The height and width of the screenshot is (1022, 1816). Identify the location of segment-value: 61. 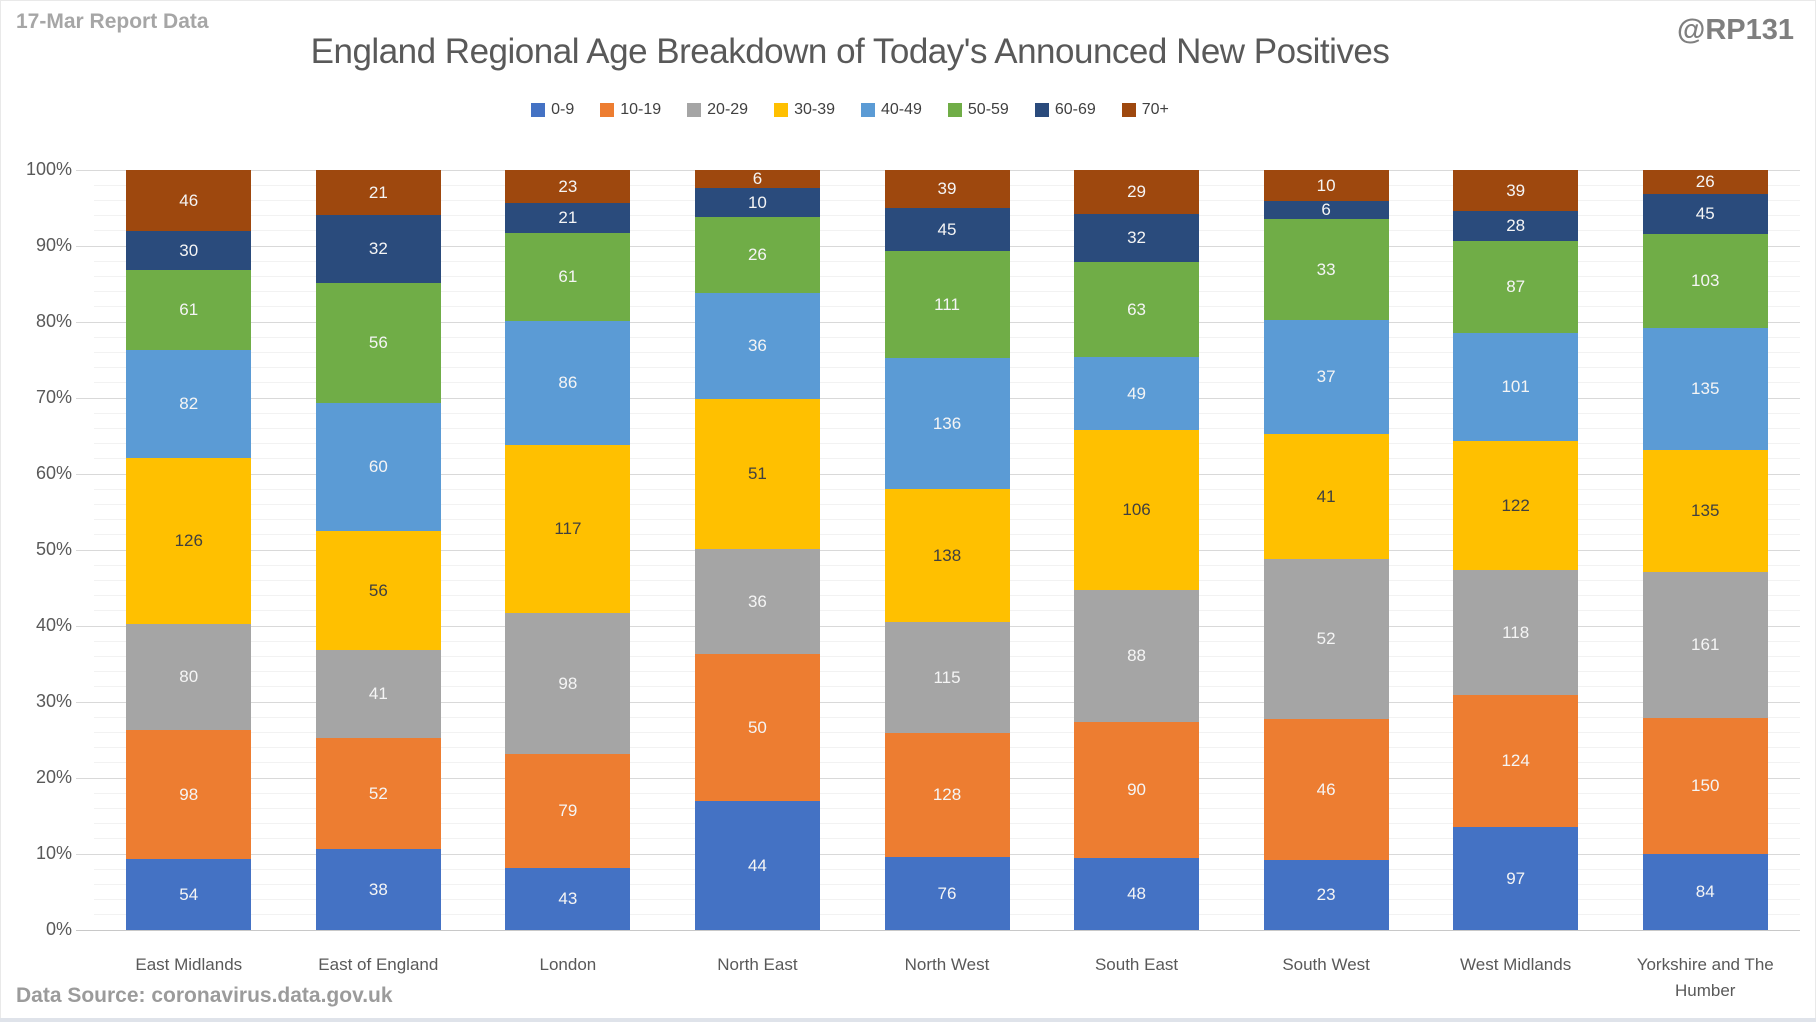
(568, 276).